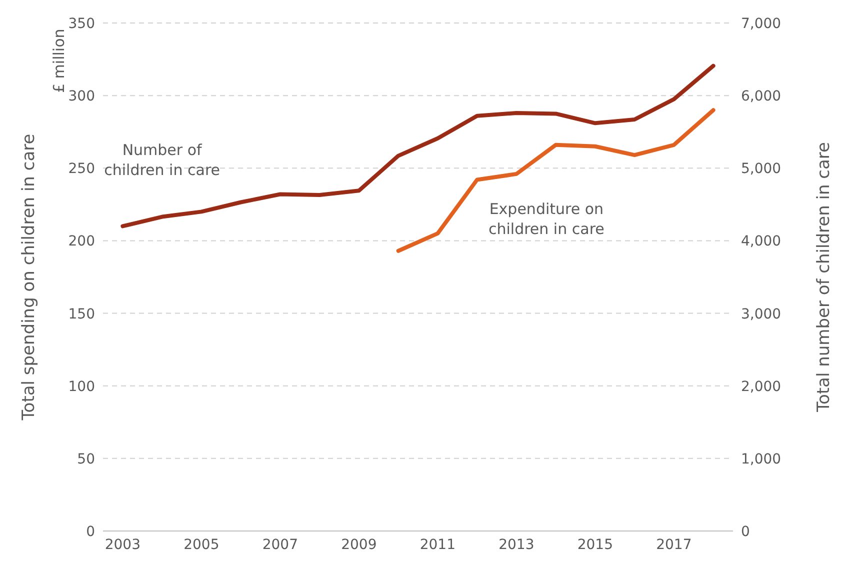 The image size is (851, 579). What do you see at coordinates (824, 277) in the screenshot?
I see `y2-axis-title: Total number of children in care` at bounding box center [824, 277].